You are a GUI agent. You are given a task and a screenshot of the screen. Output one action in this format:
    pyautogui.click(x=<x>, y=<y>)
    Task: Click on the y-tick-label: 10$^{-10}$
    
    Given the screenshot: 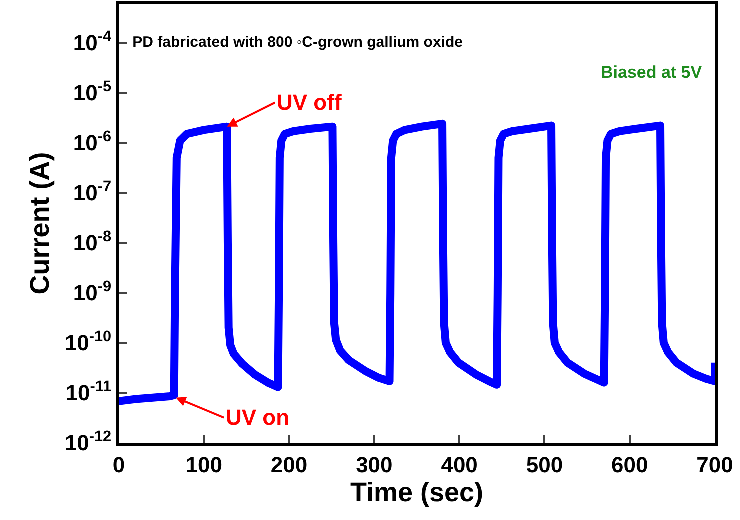 What is the action you would take?
    pyautogui.click(x=88, y=342)
    